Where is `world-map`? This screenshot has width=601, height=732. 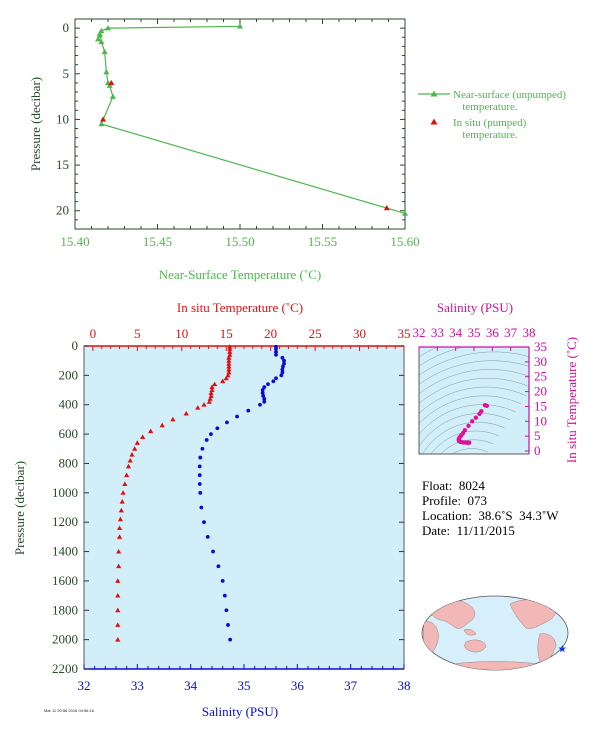
world-map is located at coordinates (495, 633).